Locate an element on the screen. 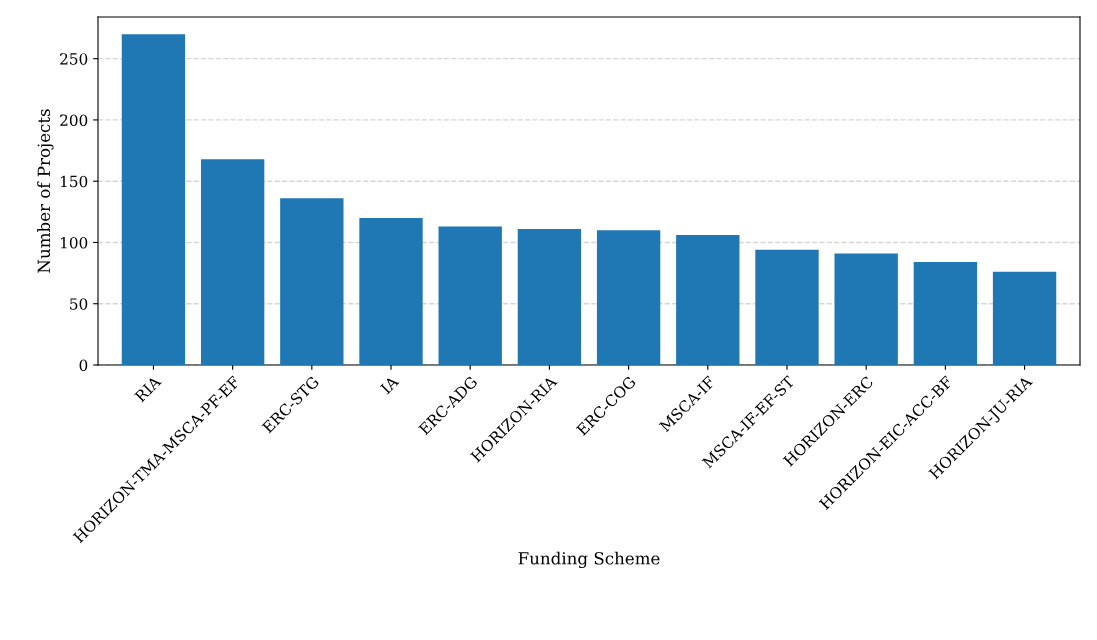  x-axis-title: Funding Scheme is located at coordinates (589, 560).